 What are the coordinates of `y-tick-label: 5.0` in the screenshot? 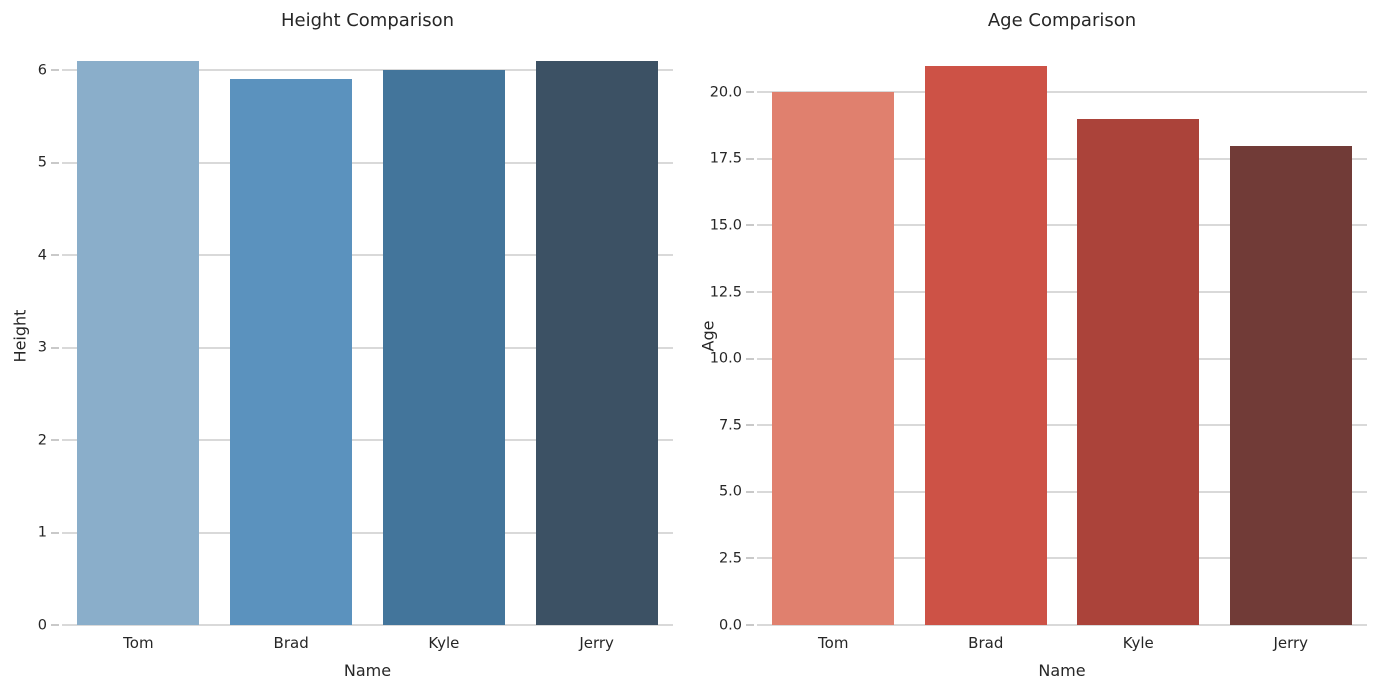 It's located at (730, 491).